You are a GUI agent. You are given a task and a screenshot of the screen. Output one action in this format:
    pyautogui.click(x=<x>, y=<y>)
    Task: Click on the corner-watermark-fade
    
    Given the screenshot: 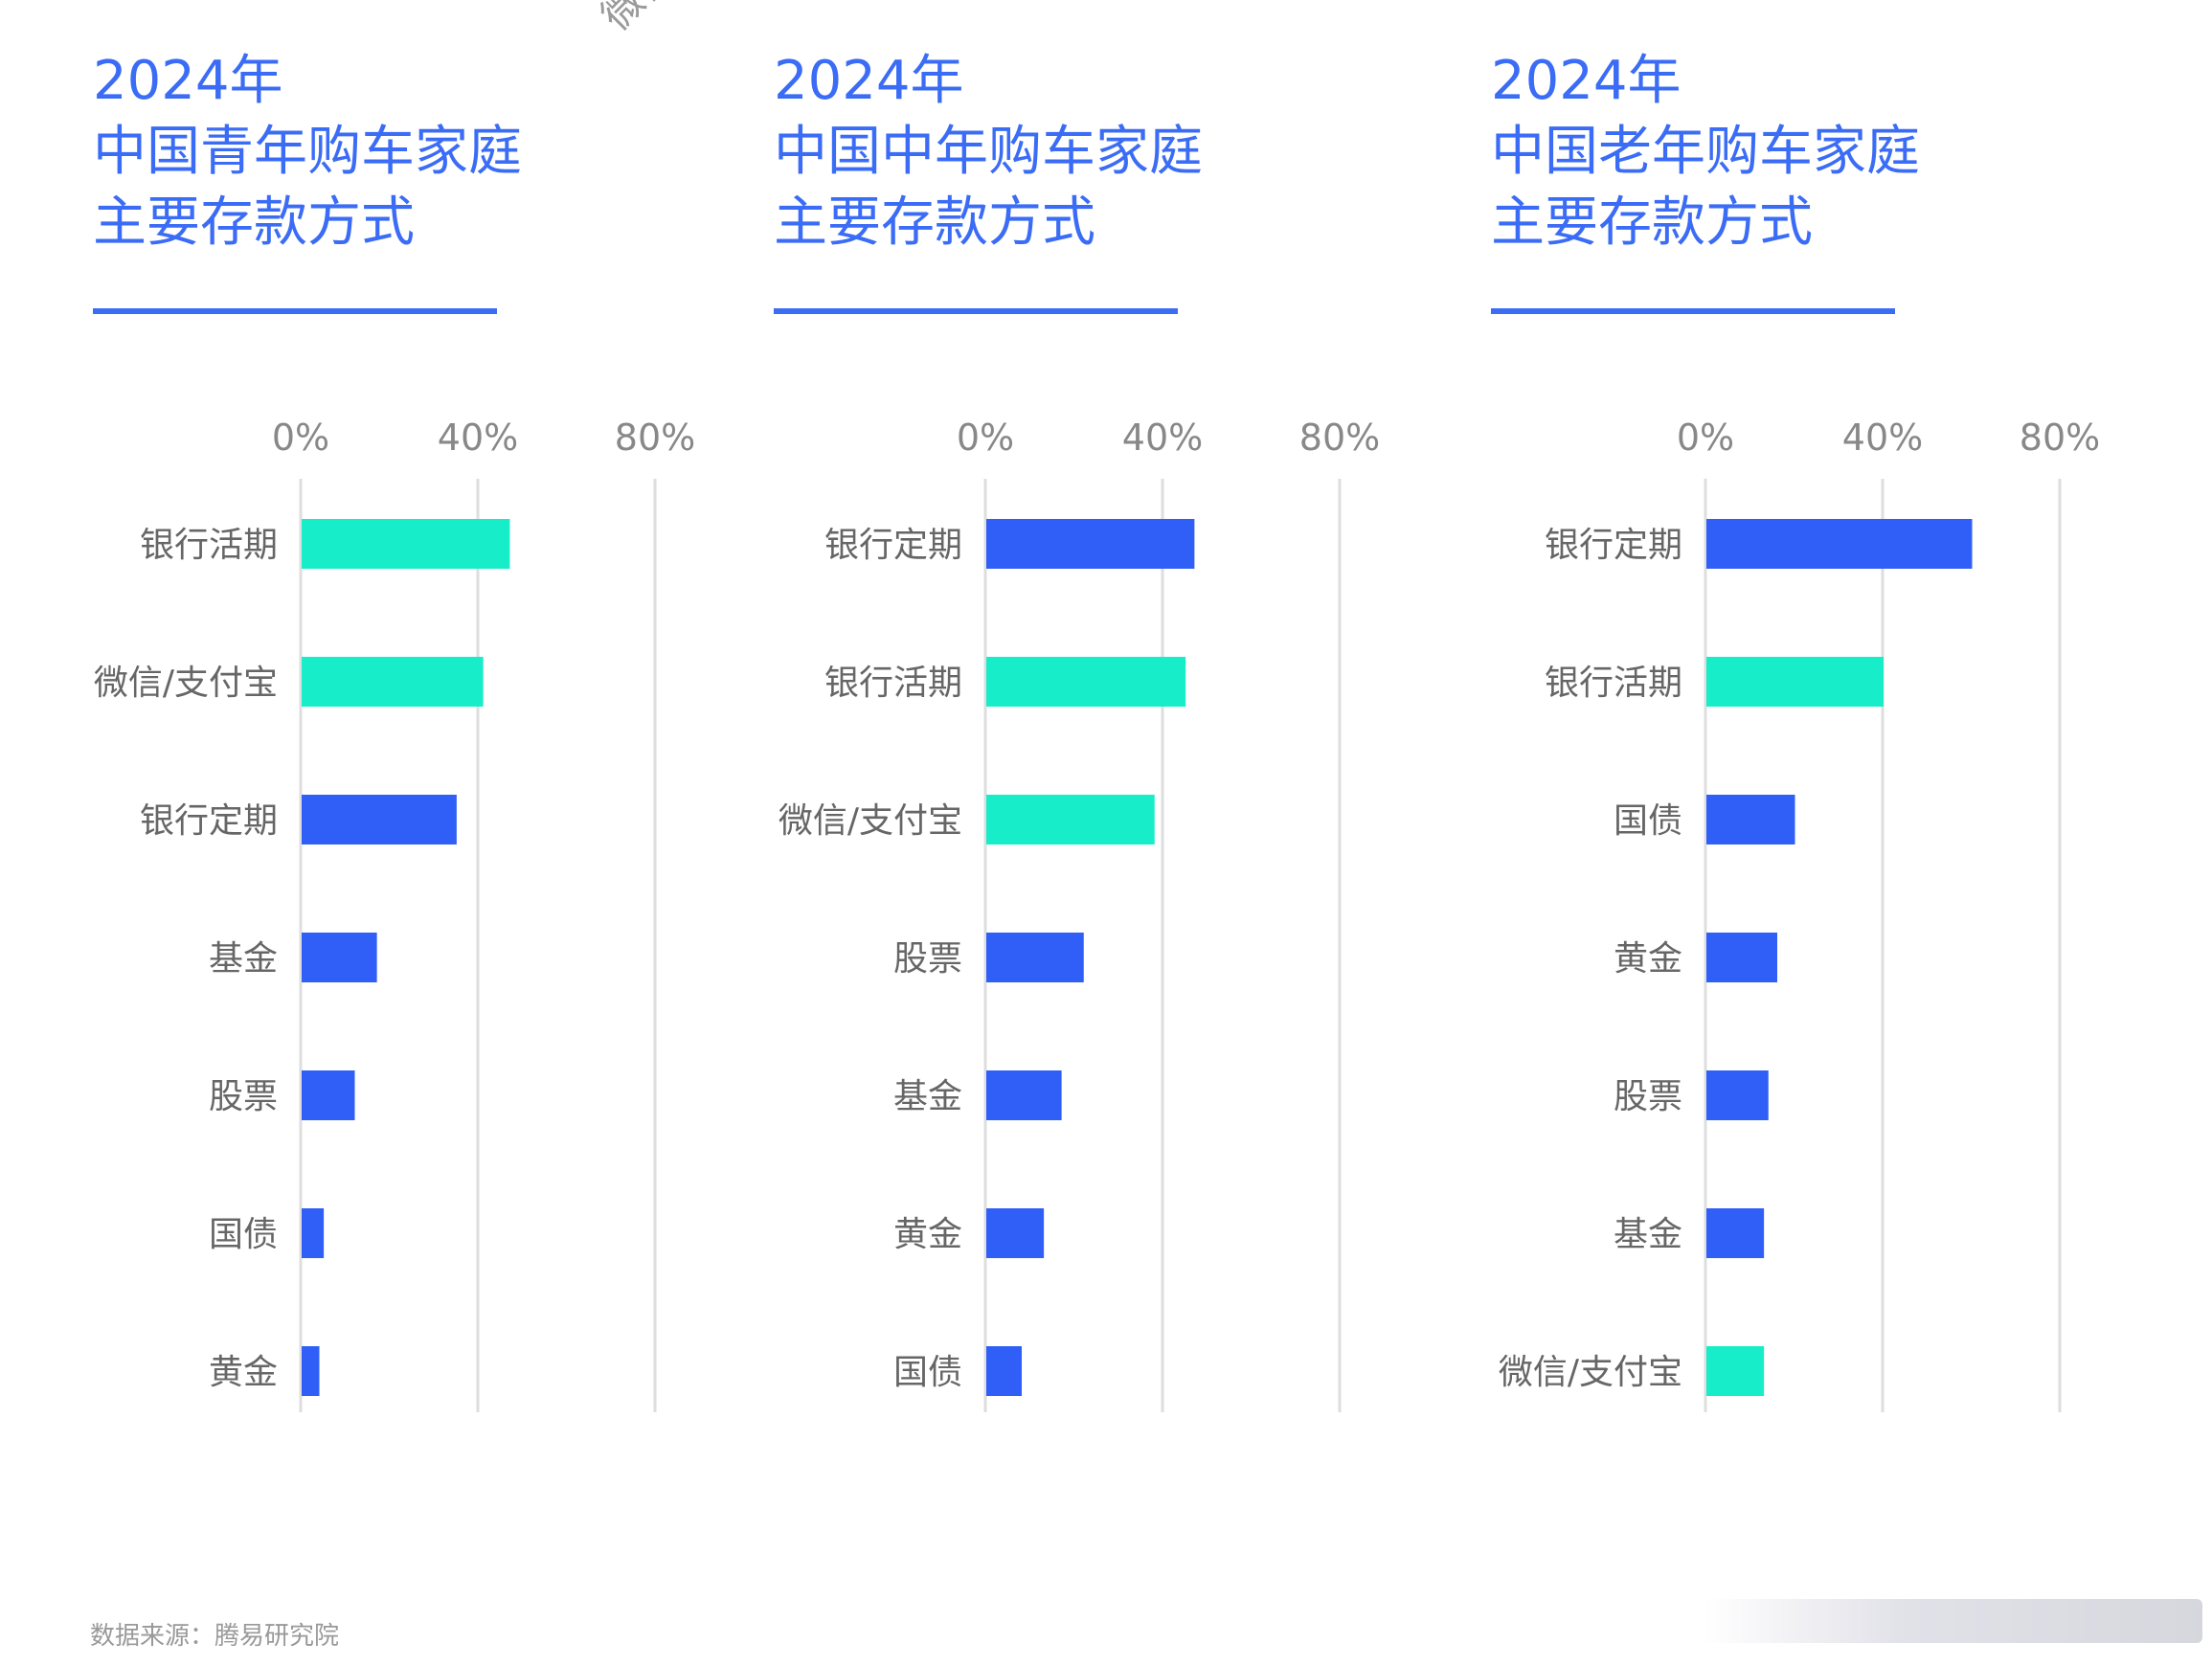 What is the action you would take?
    pyautogui.click(x=1953, y=1621)
    